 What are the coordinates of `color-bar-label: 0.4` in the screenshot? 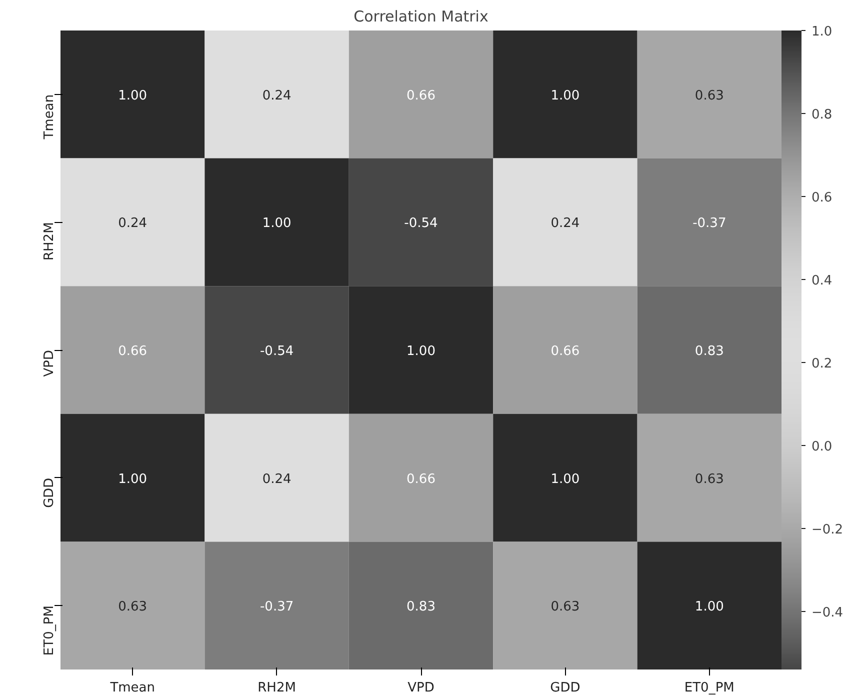 It's located at (822, 280).